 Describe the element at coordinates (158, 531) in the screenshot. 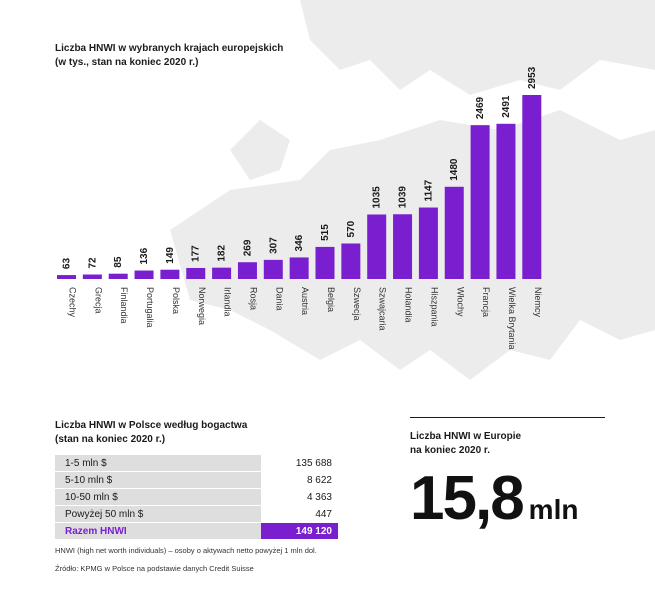

I see `total-label: Razem HNWI` at that location.